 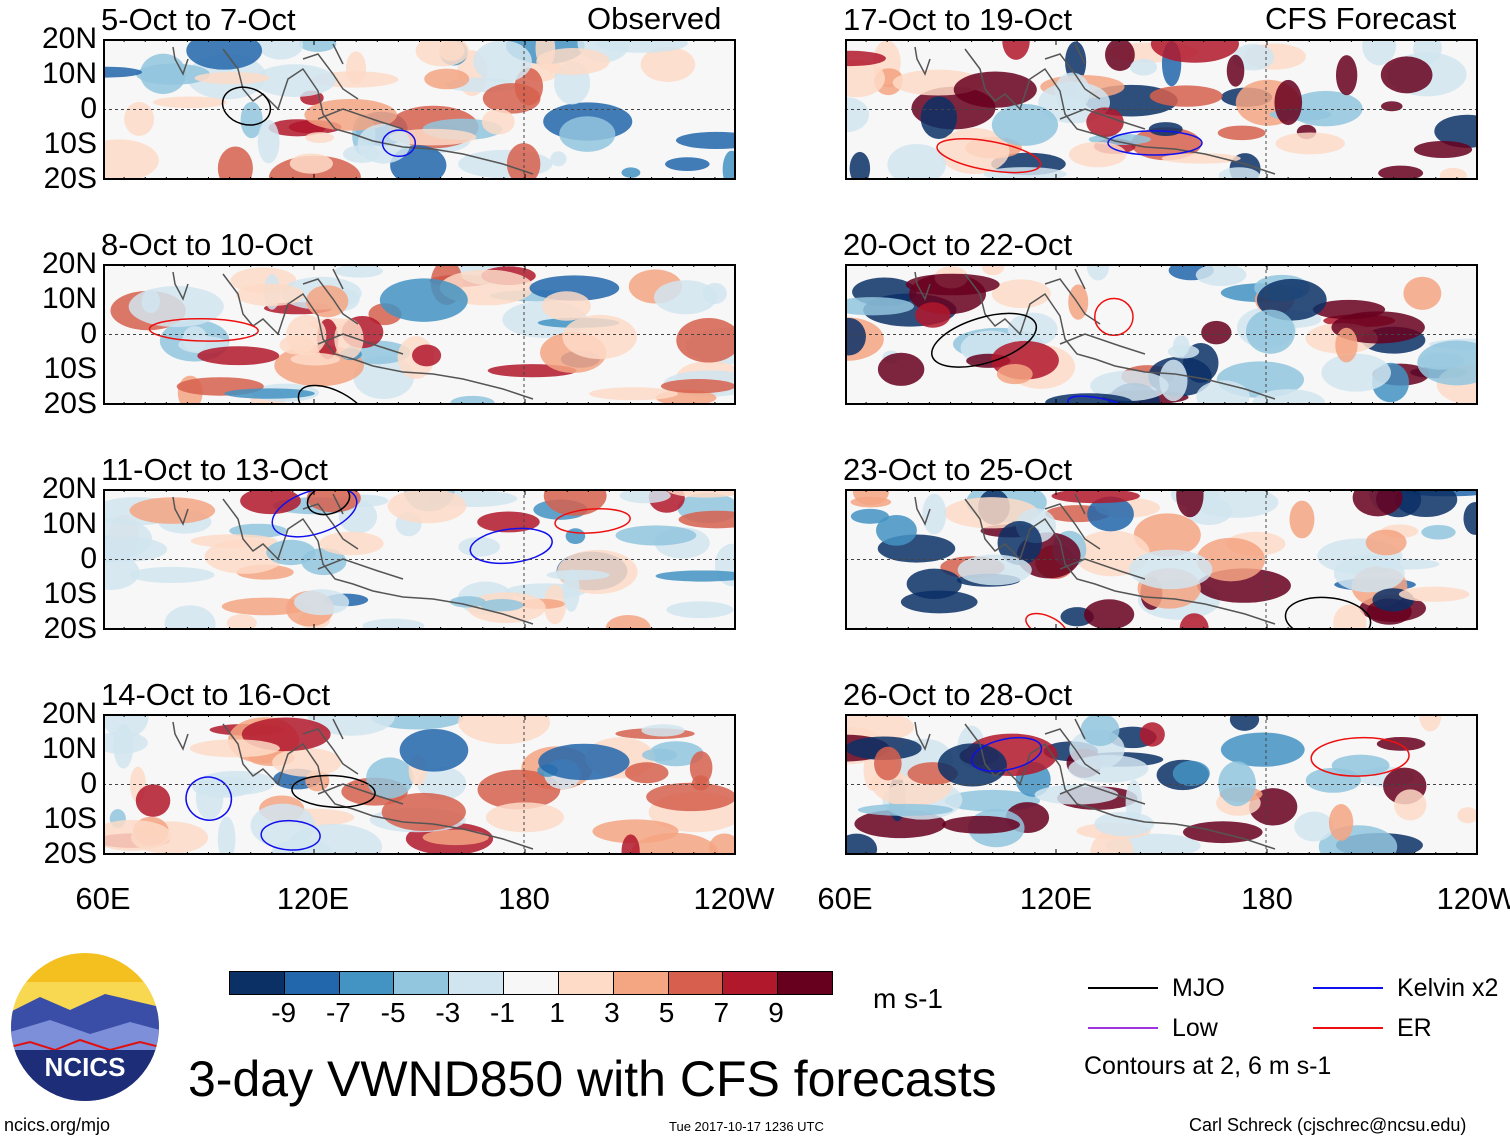 I want to click on colorbar, so click(x=531, y=983).